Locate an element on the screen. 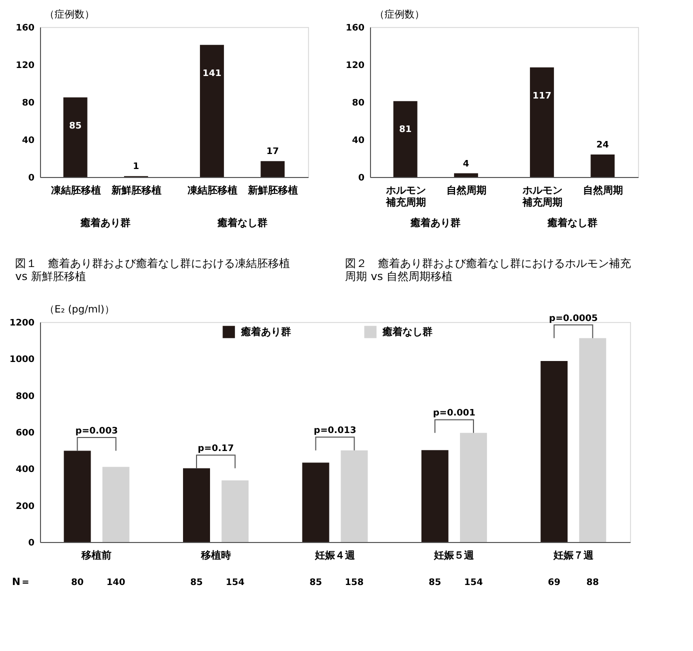 The width and height of the screenshot is (693, 651). text: 88 is located at coordinates (592, 583).